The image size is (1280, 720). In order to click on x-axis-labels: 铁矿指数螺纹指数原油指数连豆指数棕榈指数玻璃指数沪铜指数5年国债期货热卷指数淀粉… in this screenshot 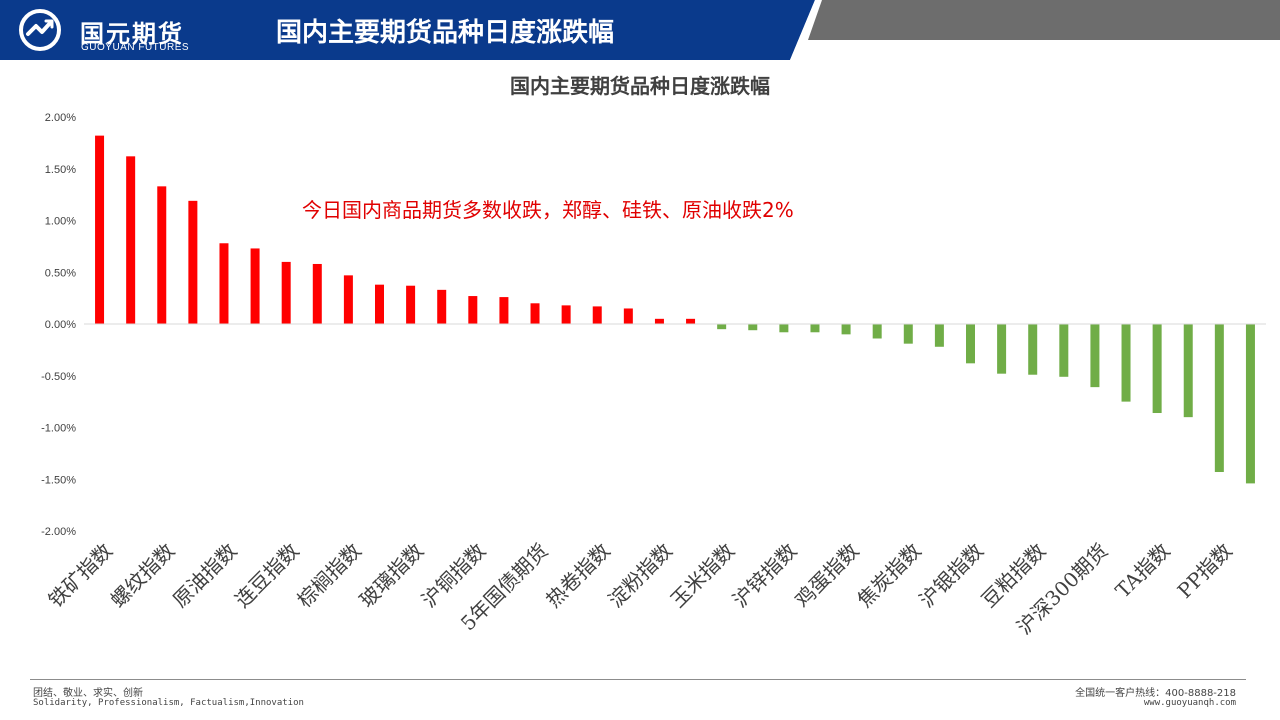, I will do `click(640, 589)`.